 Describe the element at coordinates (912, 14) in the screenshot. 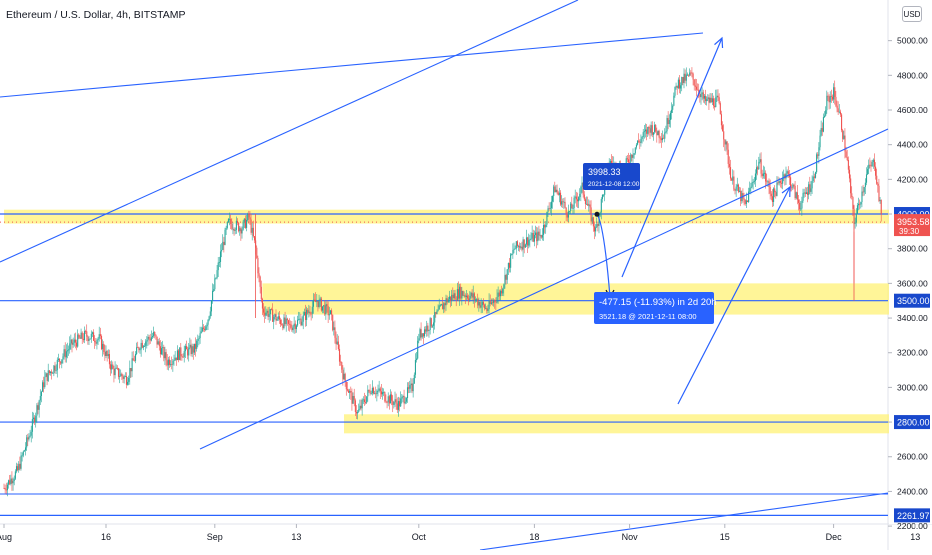

I see `currency-button: USD` at that location.